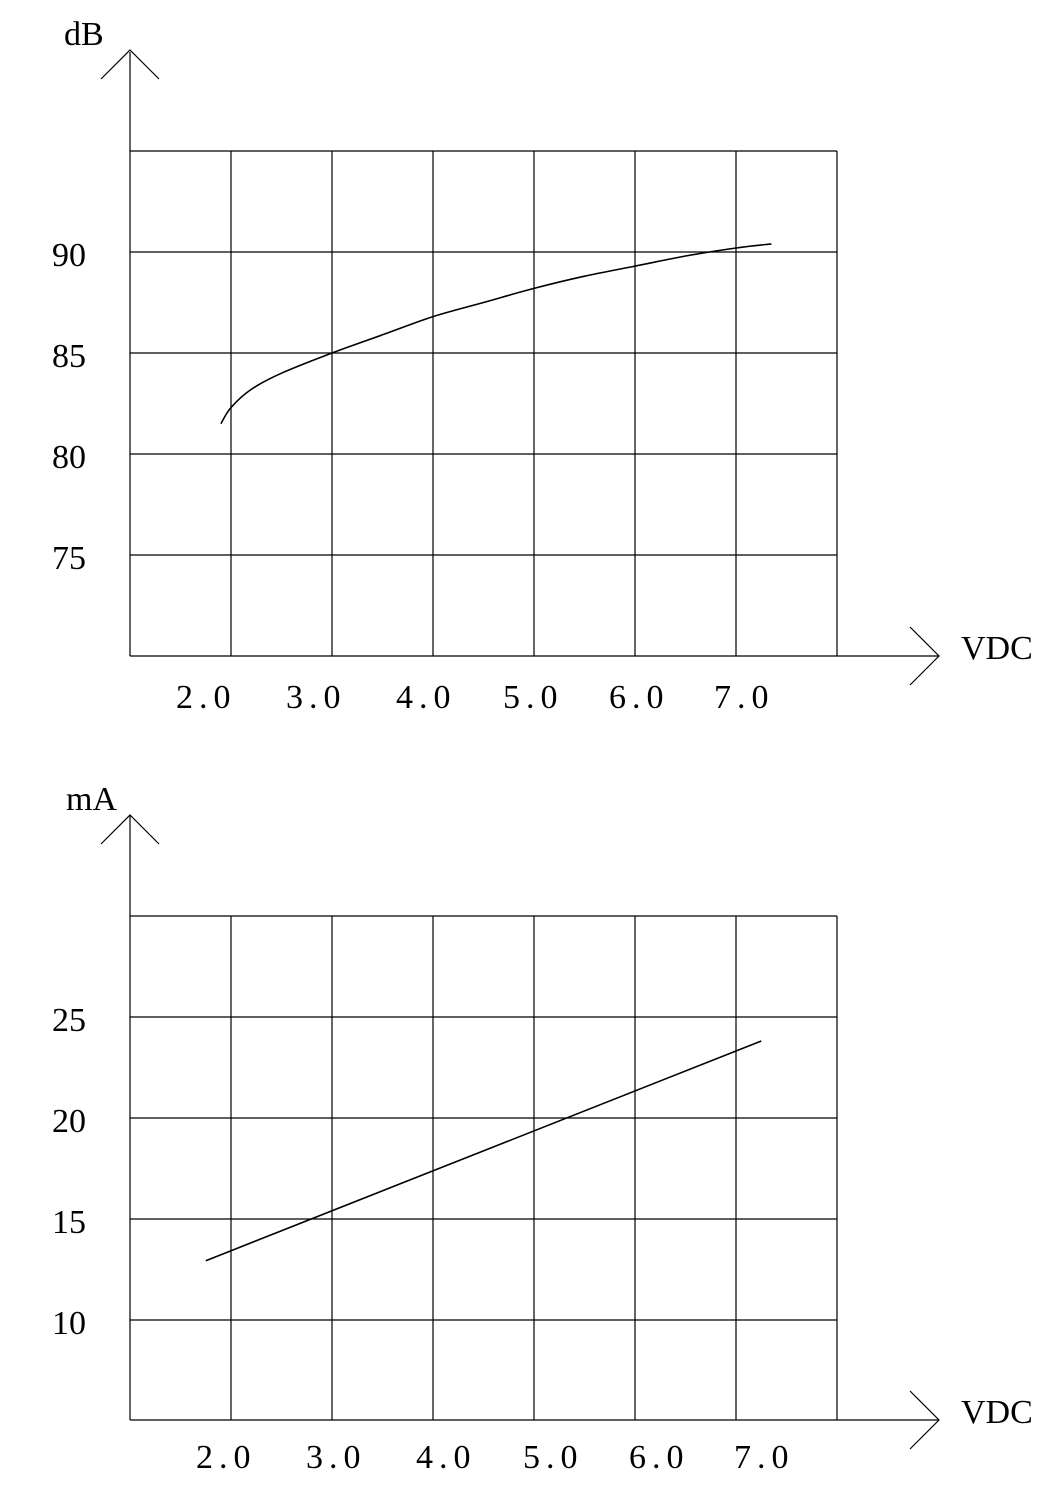 The image size is (1063, 1499). I want to click on x-axis-arrow-ma, so click(924, 1420).